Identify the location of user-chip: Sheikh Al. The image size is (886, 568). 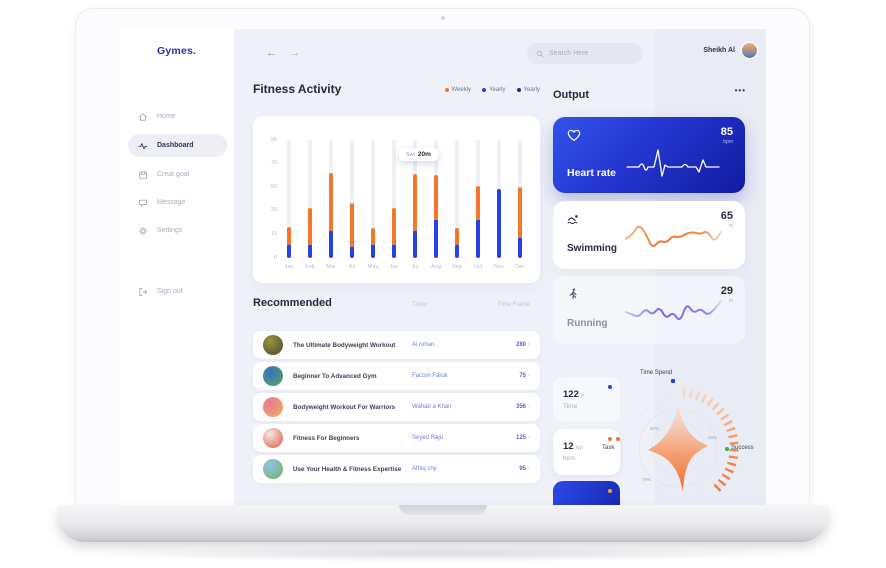
(718, 50).